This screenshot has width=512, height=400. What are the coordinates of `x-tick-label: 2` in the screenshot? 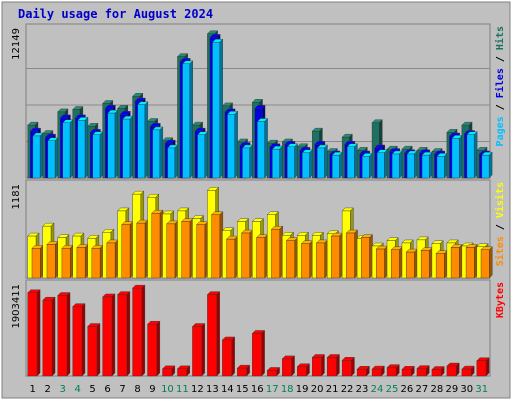 It's located at (48, 389).